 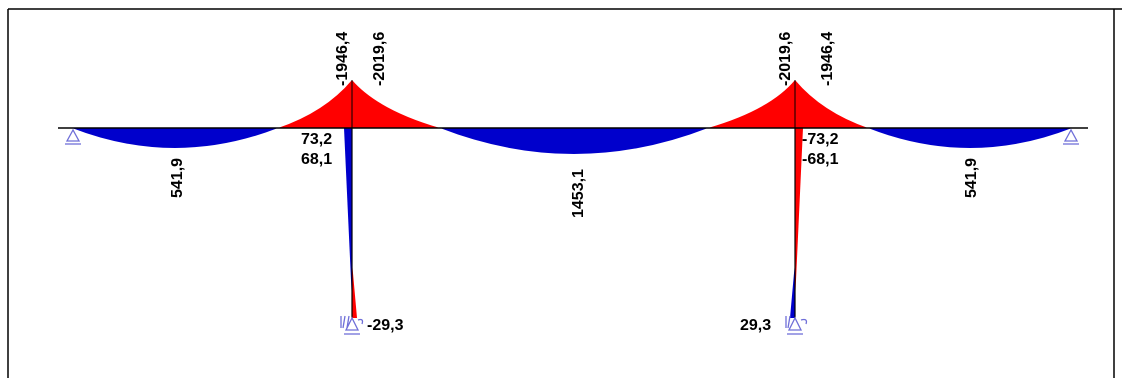 What do you see at coordinates (316, 159) in the screenshot?
I see `column1-top-label-b: 68,1` at bounding box center [316, 159].